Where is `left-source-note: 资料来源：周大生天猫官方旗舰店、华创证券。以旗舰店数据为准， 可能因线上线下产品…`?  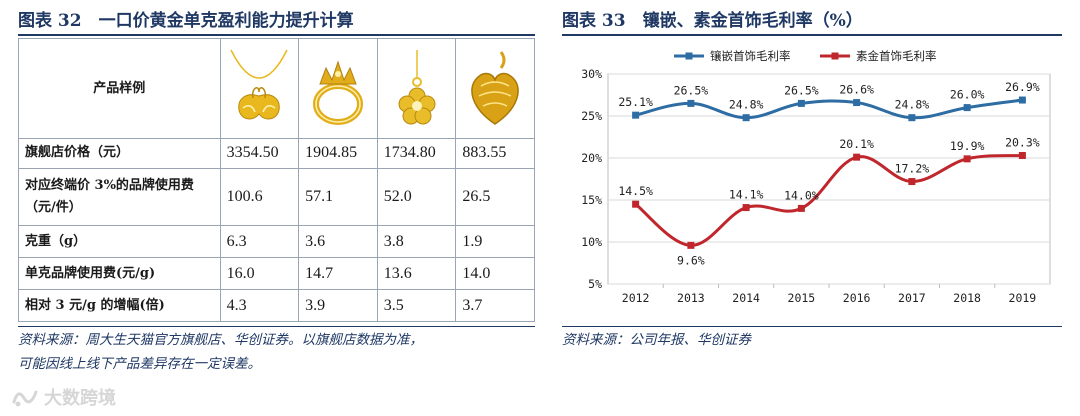
left-source-note: 资料来源：周大生天猫官方旗舰店、华创证券。以旗舰店数据为准， 可能因线上线下产品… is located at coordinates (278, 352).